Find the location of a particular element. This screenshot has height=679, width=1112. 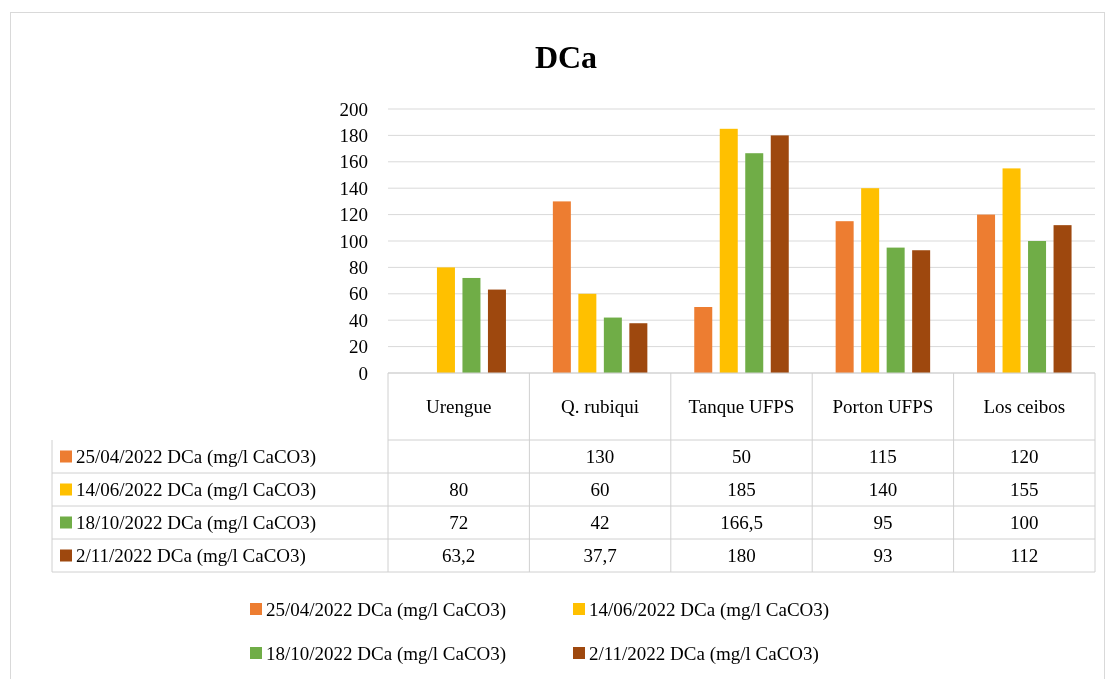

y-tick-label: 60 is located at coordinates (358, 294).